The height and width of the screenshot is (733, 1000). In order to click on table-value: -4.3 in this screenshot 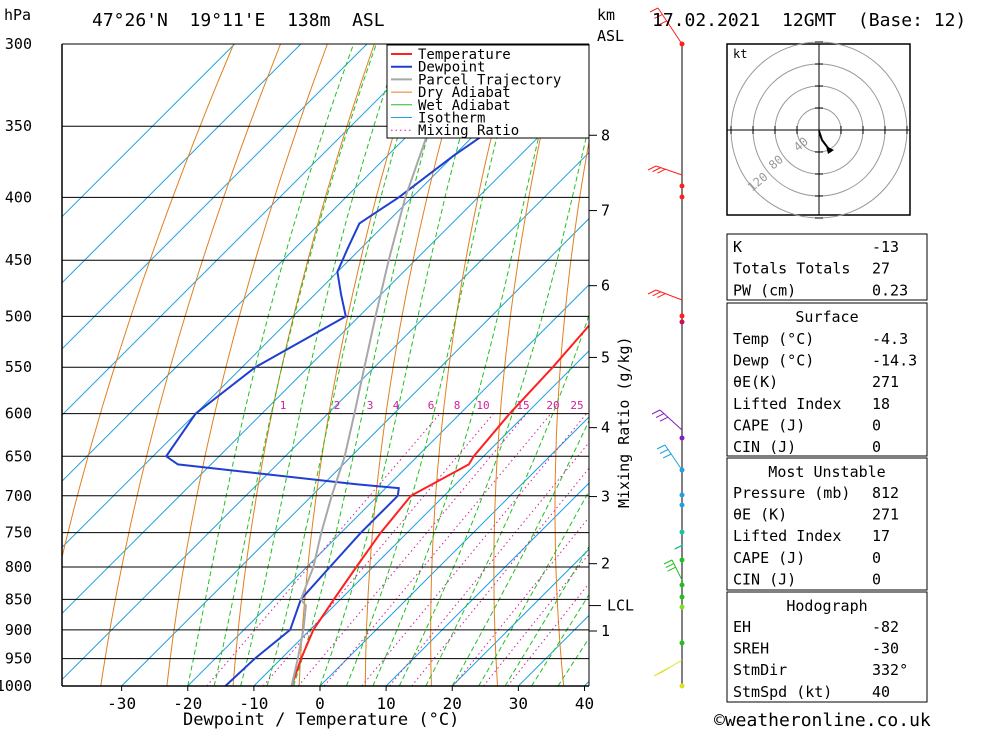, I will do `click(890, 339)`.